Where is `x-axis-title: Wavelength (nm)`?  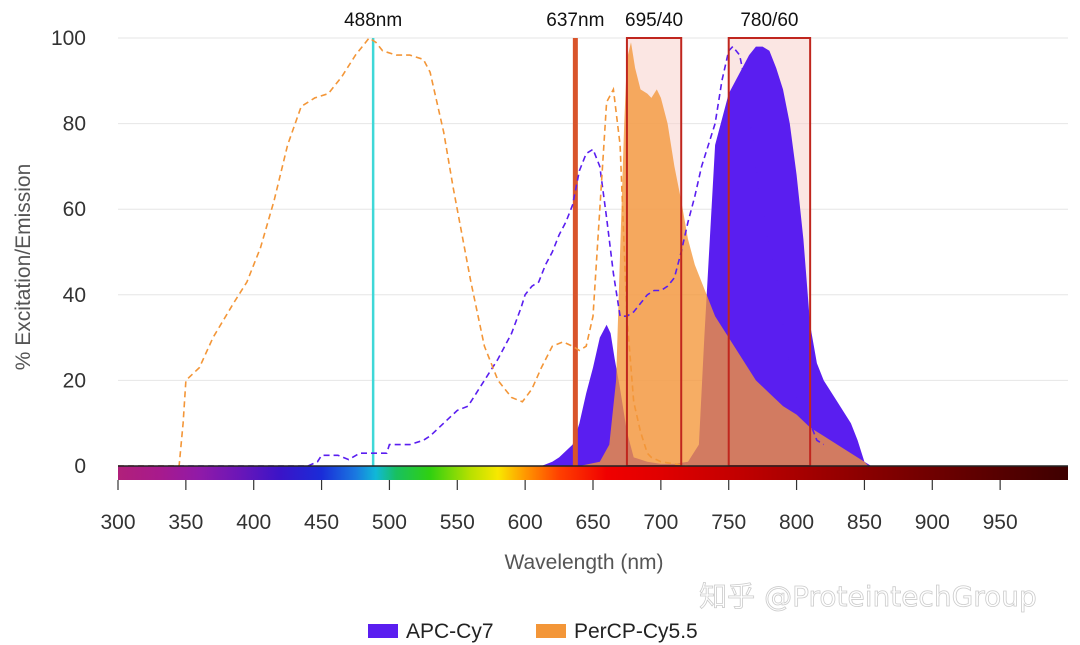
x-axis-title: Wavelength (nm) is located at coordinates (583, 562).